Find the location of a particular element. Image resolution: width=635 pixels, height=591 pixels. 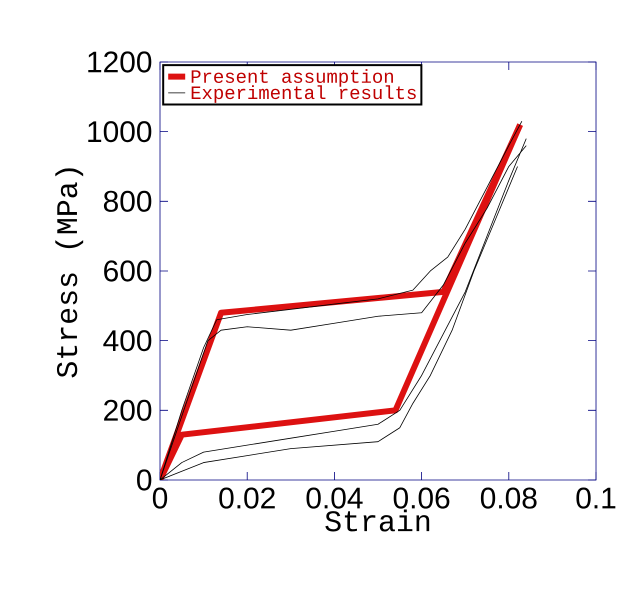

x-tick-label: 0.08 is located at coordinates (508, 498).